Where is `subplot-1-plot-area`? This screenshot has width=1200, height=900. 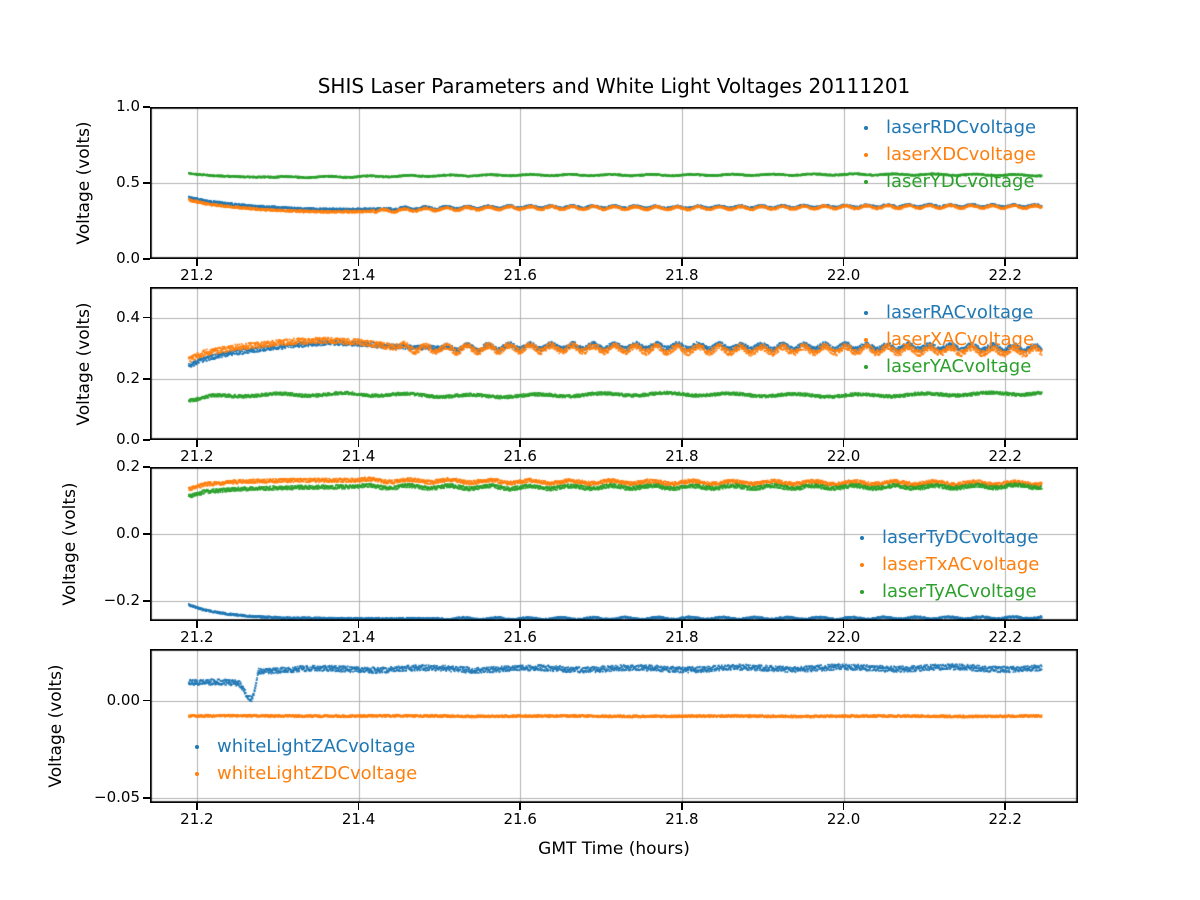 subplot-1-plot-area is located at coordinates (614, 183).